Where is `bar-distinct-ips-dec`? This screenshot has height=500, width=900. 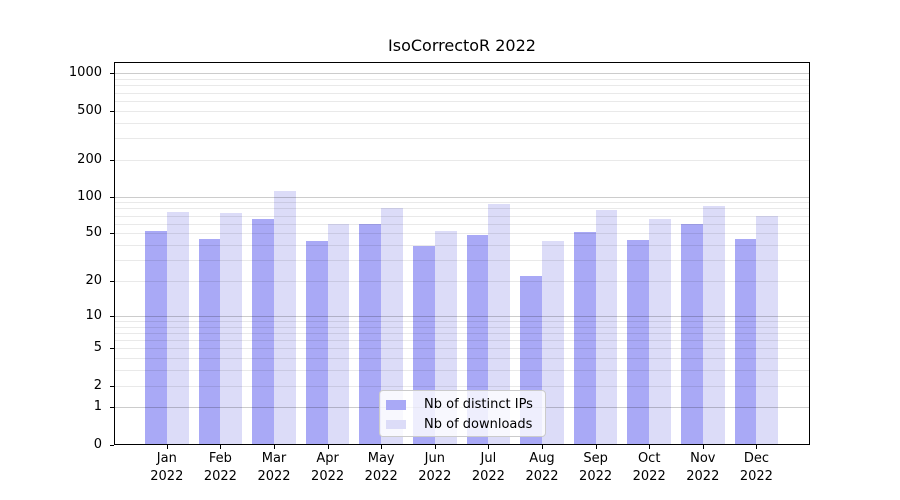
bar-distinct-ips-dec is located at coordinates (745, 341).